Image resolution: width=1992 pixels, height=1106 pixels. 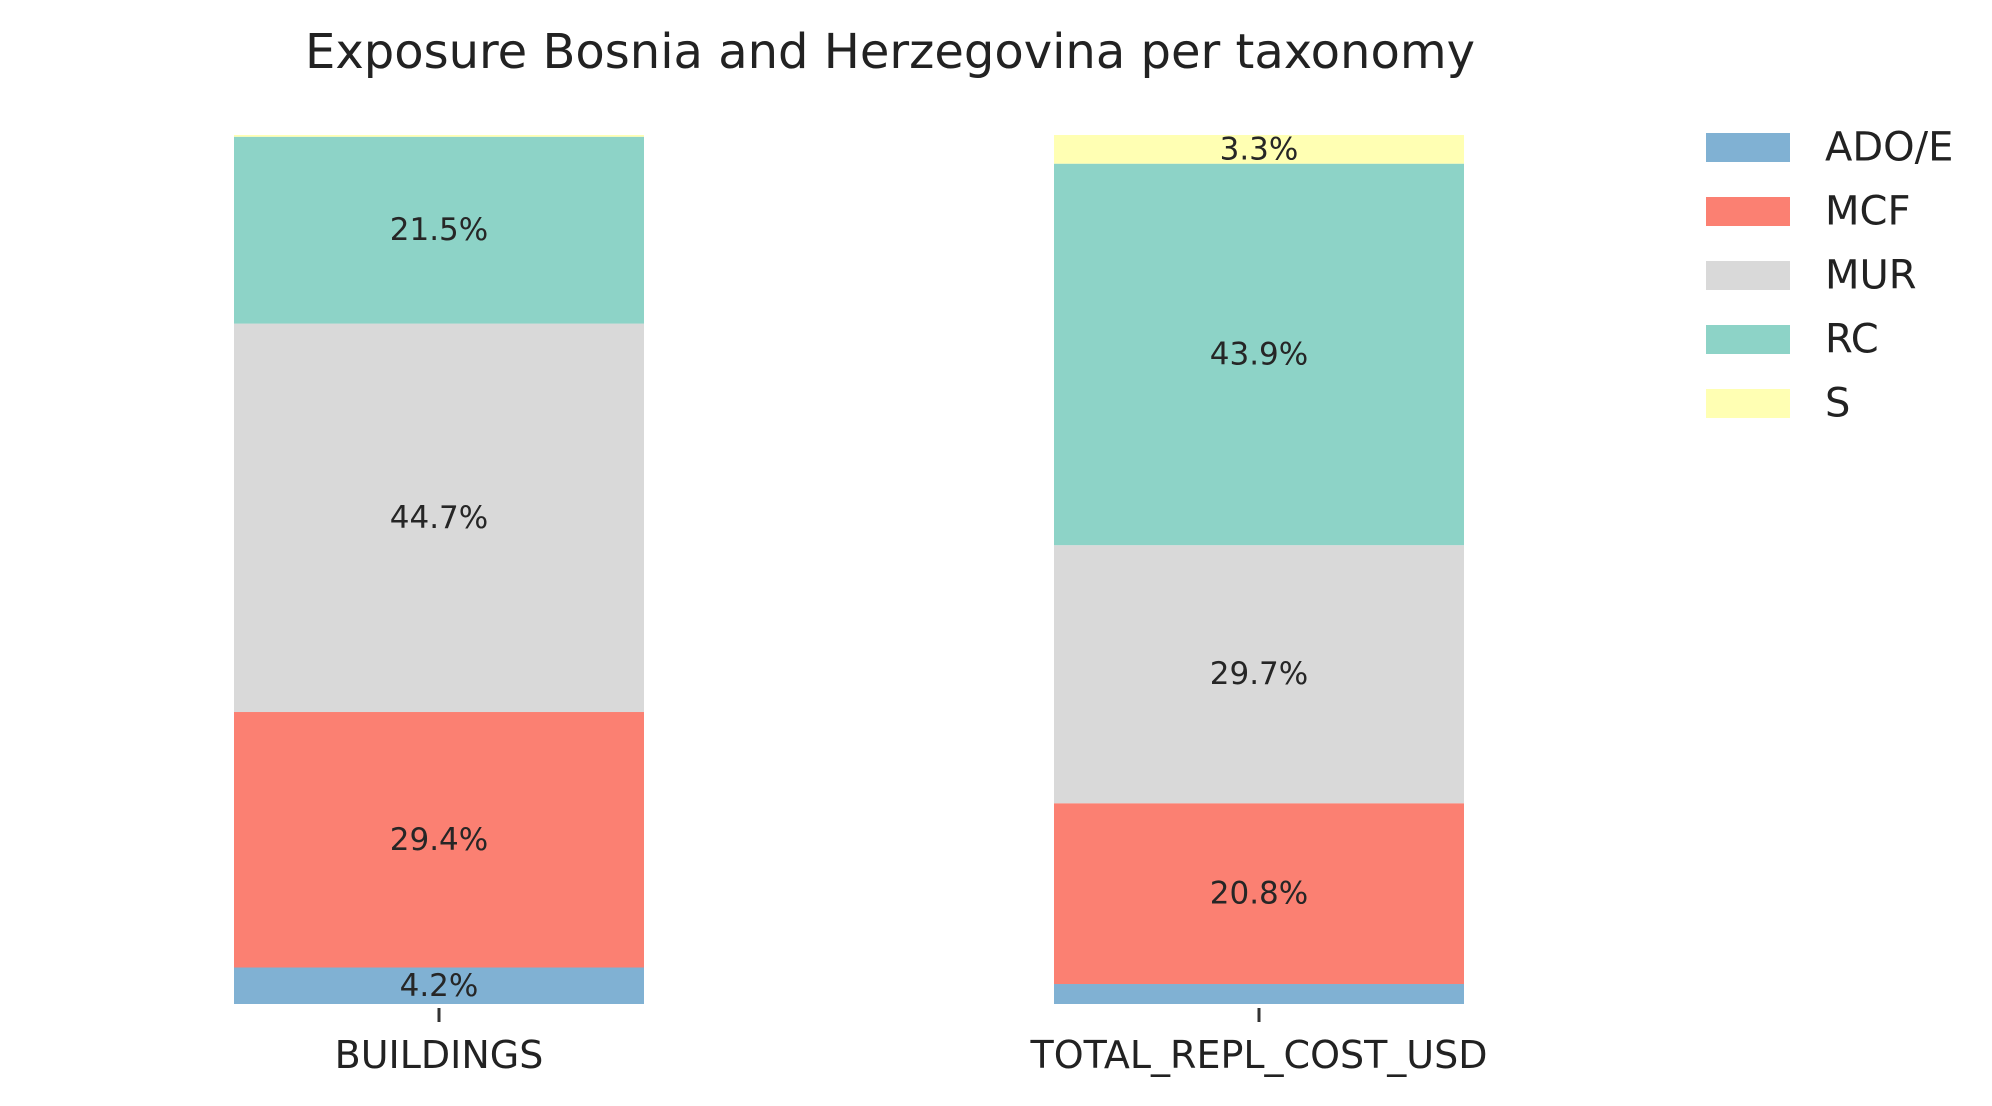 I want to click on legend-label-mur: MUR, so click(x=1871, y=276).